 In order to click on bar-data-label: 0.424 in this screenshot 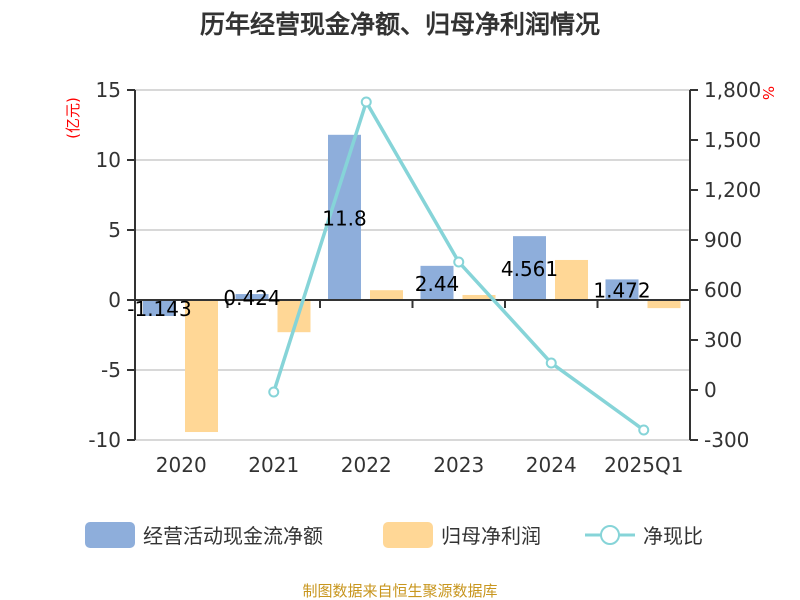, I will do `click(251, 298)`.